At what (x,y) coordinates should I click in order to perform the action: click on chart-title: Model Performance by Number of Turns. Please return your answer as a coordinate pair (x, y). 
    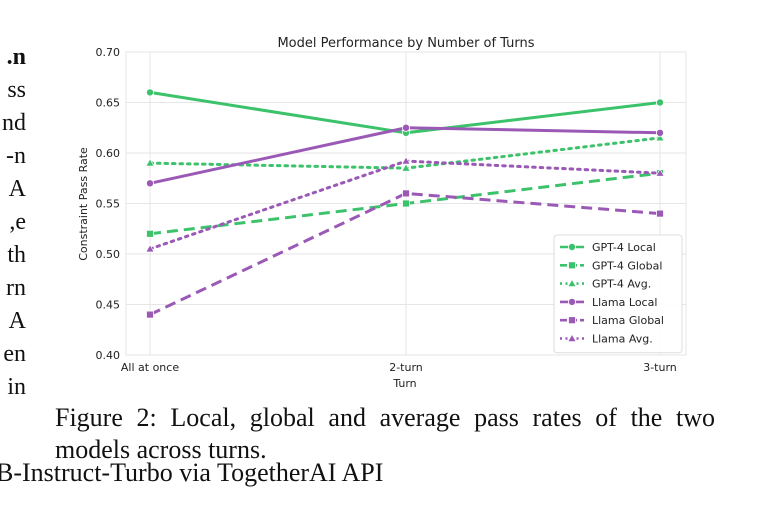
    Looking at the image, I should click on (405, 43).